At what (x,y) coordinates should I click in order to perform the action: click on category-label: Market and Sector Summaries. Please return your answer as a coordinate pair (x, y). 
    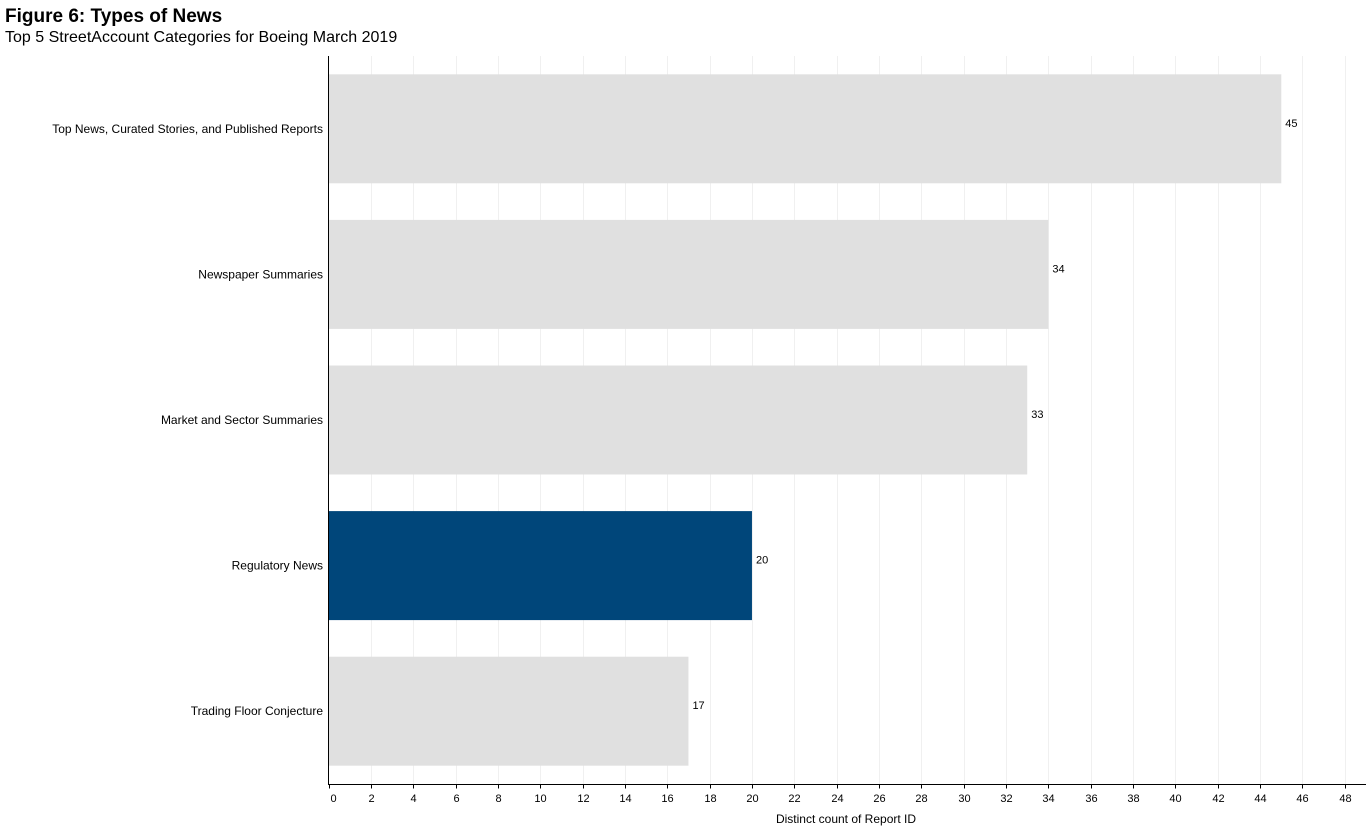
    Looking at the image, I should click on (242, 420).